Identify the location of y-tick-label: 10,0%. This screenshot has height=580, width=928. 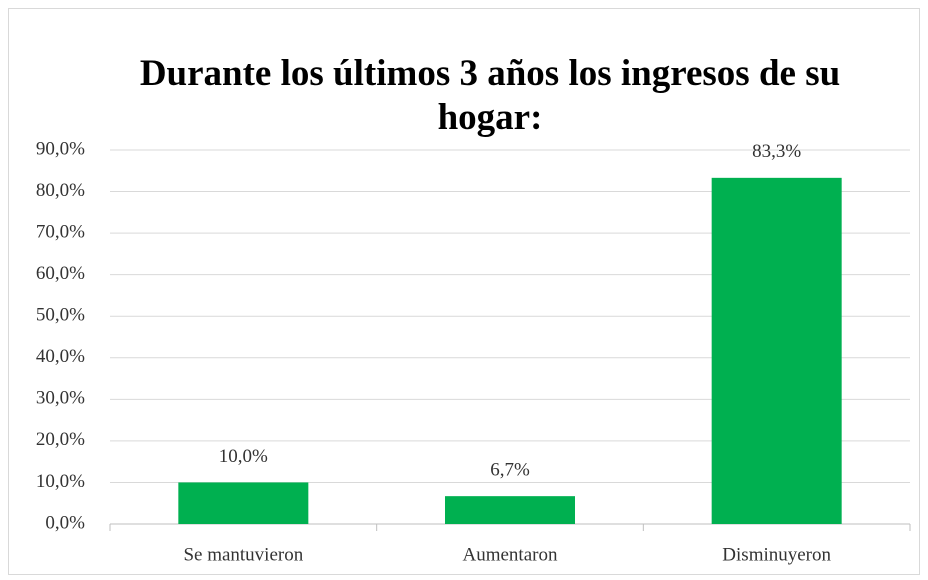
(60, 481).